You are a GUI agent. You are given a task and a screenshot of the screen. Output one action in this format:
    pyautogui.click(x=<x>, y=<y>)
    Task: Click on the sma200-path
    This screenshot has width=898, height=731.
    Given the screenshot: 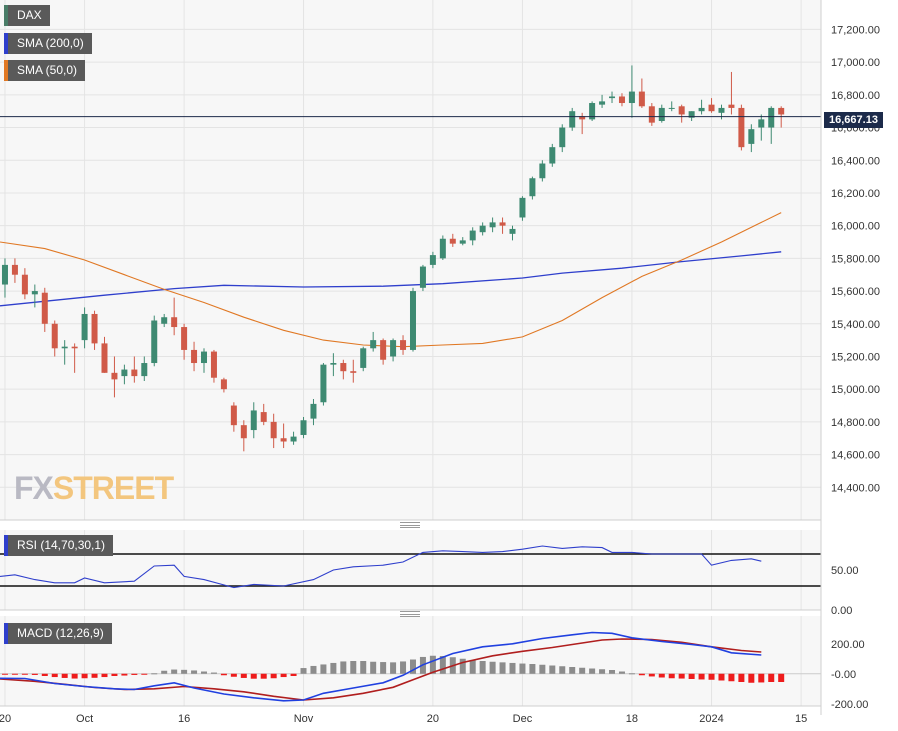 What is the action you would take?
    pyautogui.click(x=391, y=279)
    